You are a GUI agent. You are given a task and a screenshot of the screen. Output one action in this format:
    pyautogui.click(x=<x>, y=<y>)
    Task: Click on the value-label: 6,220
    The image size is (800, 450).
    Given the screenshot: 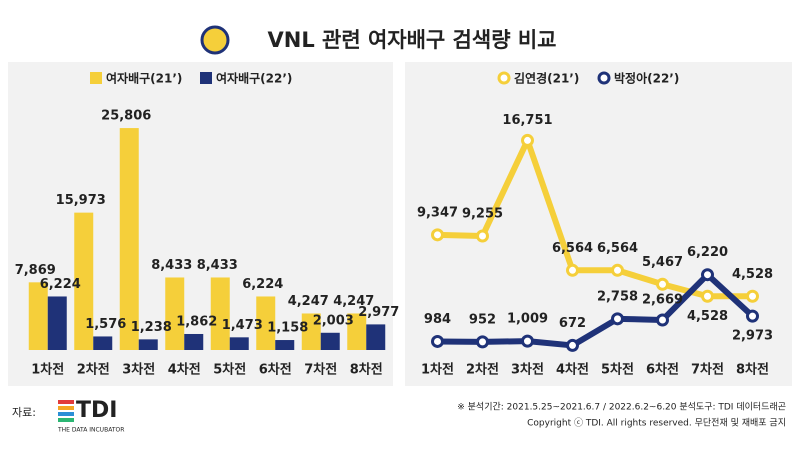 What is the action you would take?
    pyautogui.click(x=707, y=252)
    